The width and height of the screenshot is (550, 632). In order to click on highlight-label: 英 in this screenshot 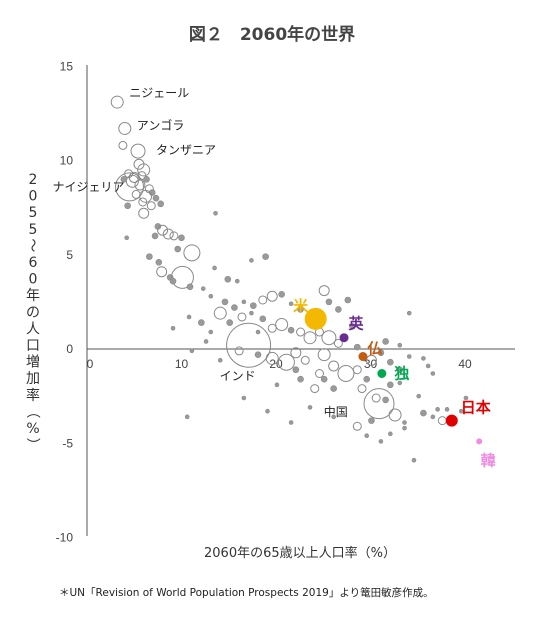, I will do `click(357, 324)`.